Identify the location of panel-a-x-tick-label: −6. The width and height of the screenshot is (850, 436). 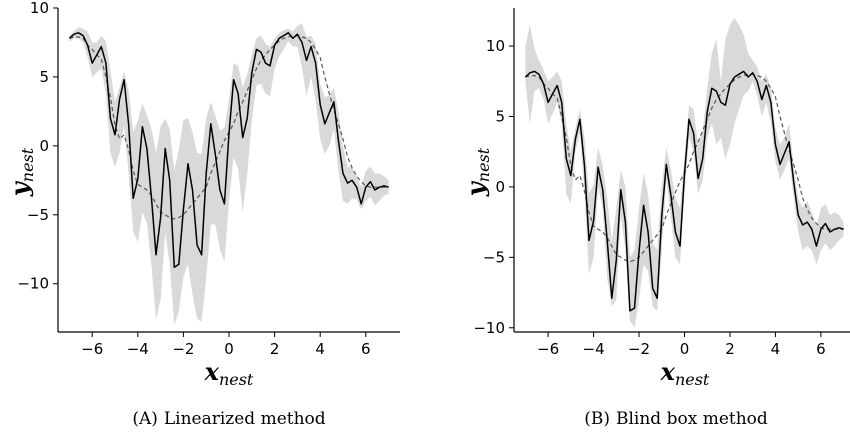
(92, 349).